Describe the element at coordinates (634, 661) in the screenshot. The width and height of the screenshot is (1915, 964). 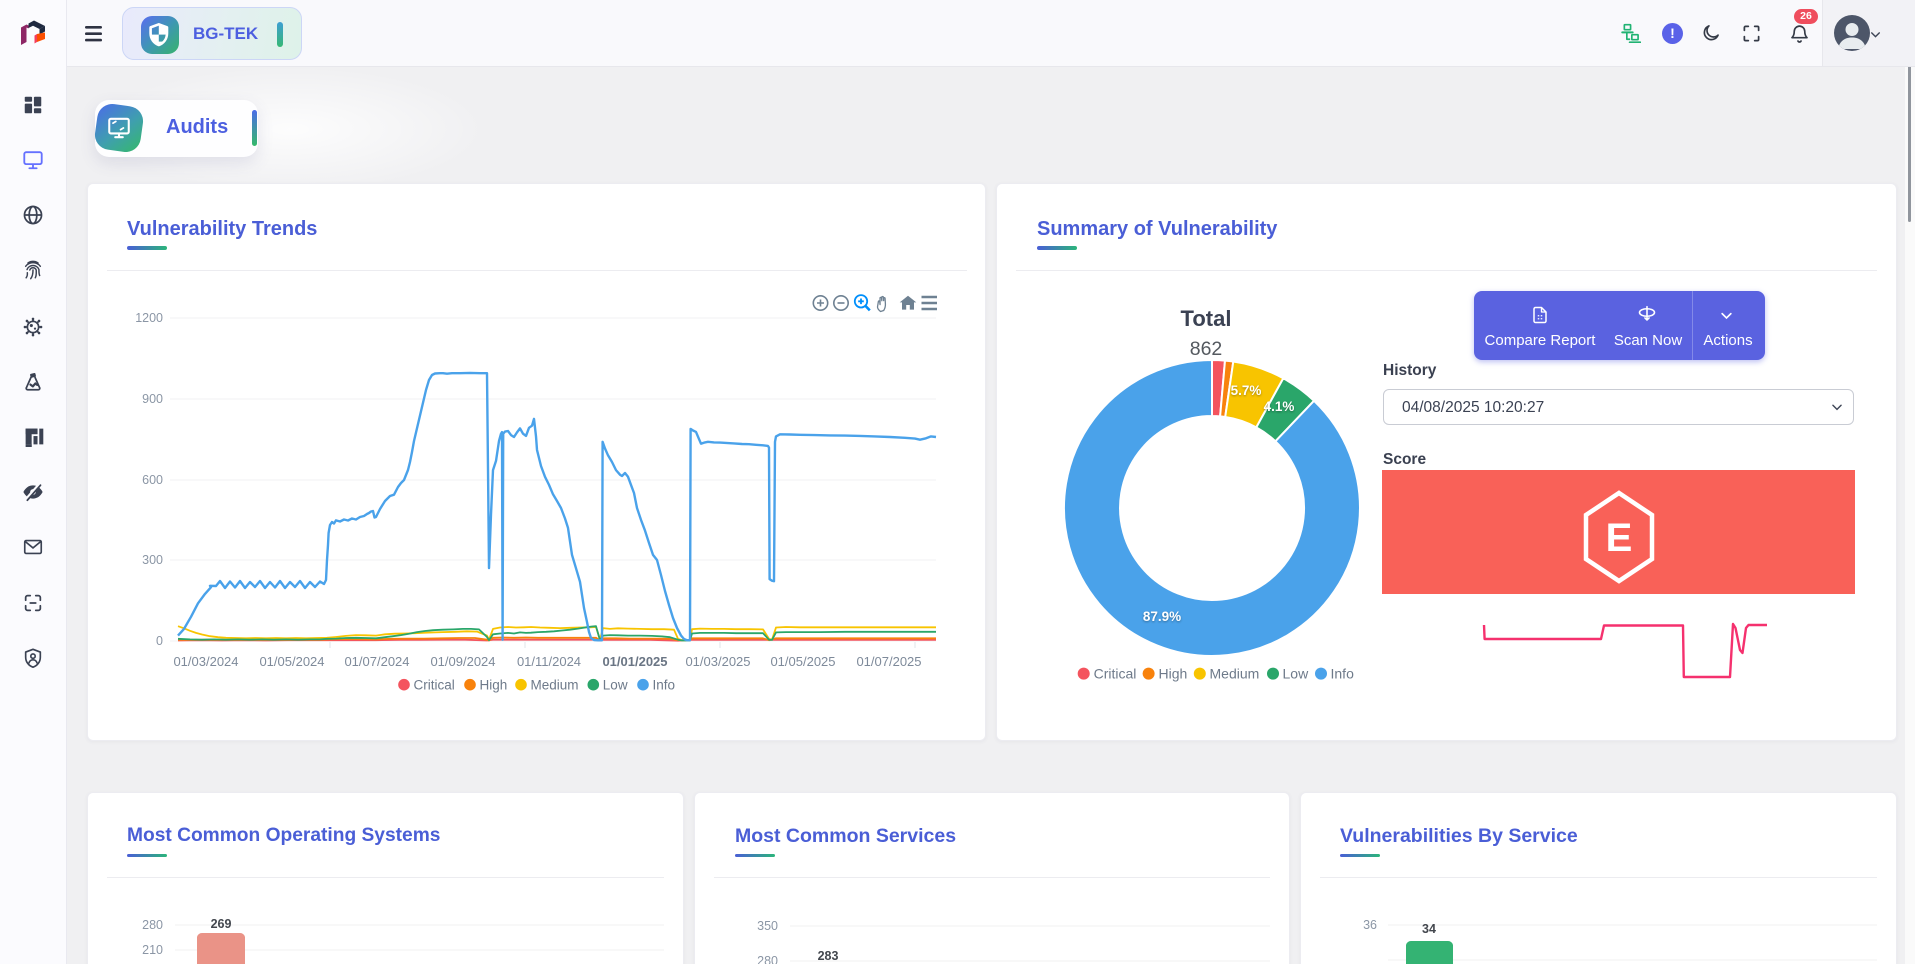
I see `svg-text: 01/01/2025` at that location.